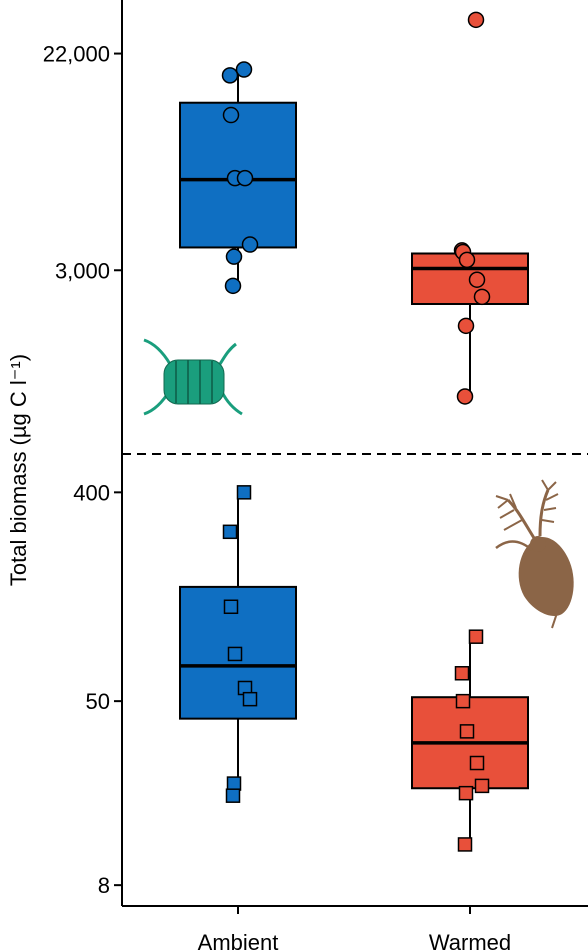 The width and height of the screenshot is (588, 952). What do you see at coordinates (76, 54) in the screenshot?
I see `y-tick-label: 22,000` at bounding box center [76, 54].